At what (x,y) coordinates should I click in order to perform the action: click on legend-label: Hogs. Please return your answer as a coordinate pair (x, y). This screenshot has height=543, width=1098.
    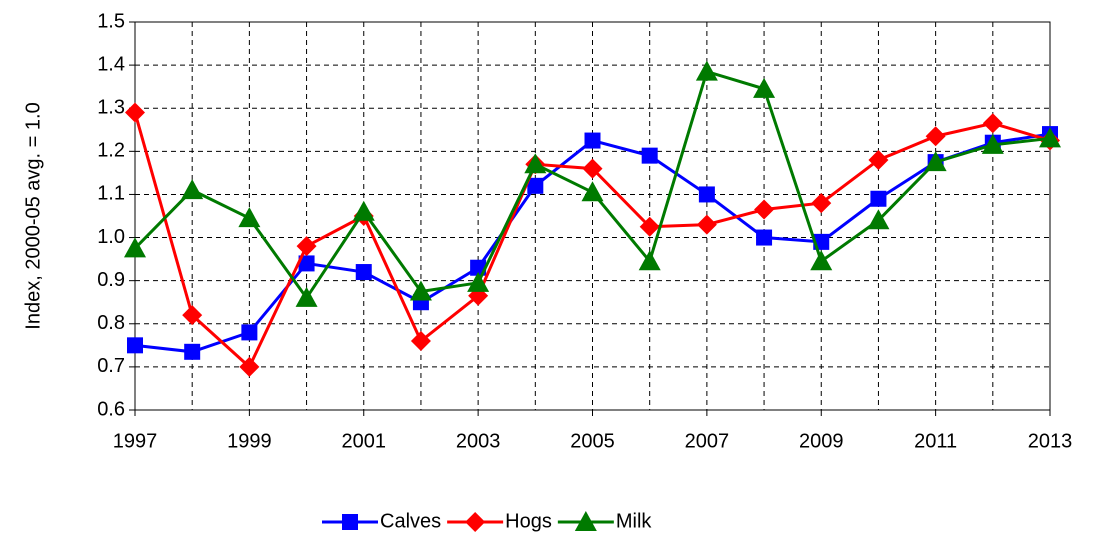
    Looking at the image, I should click on (528, 521).